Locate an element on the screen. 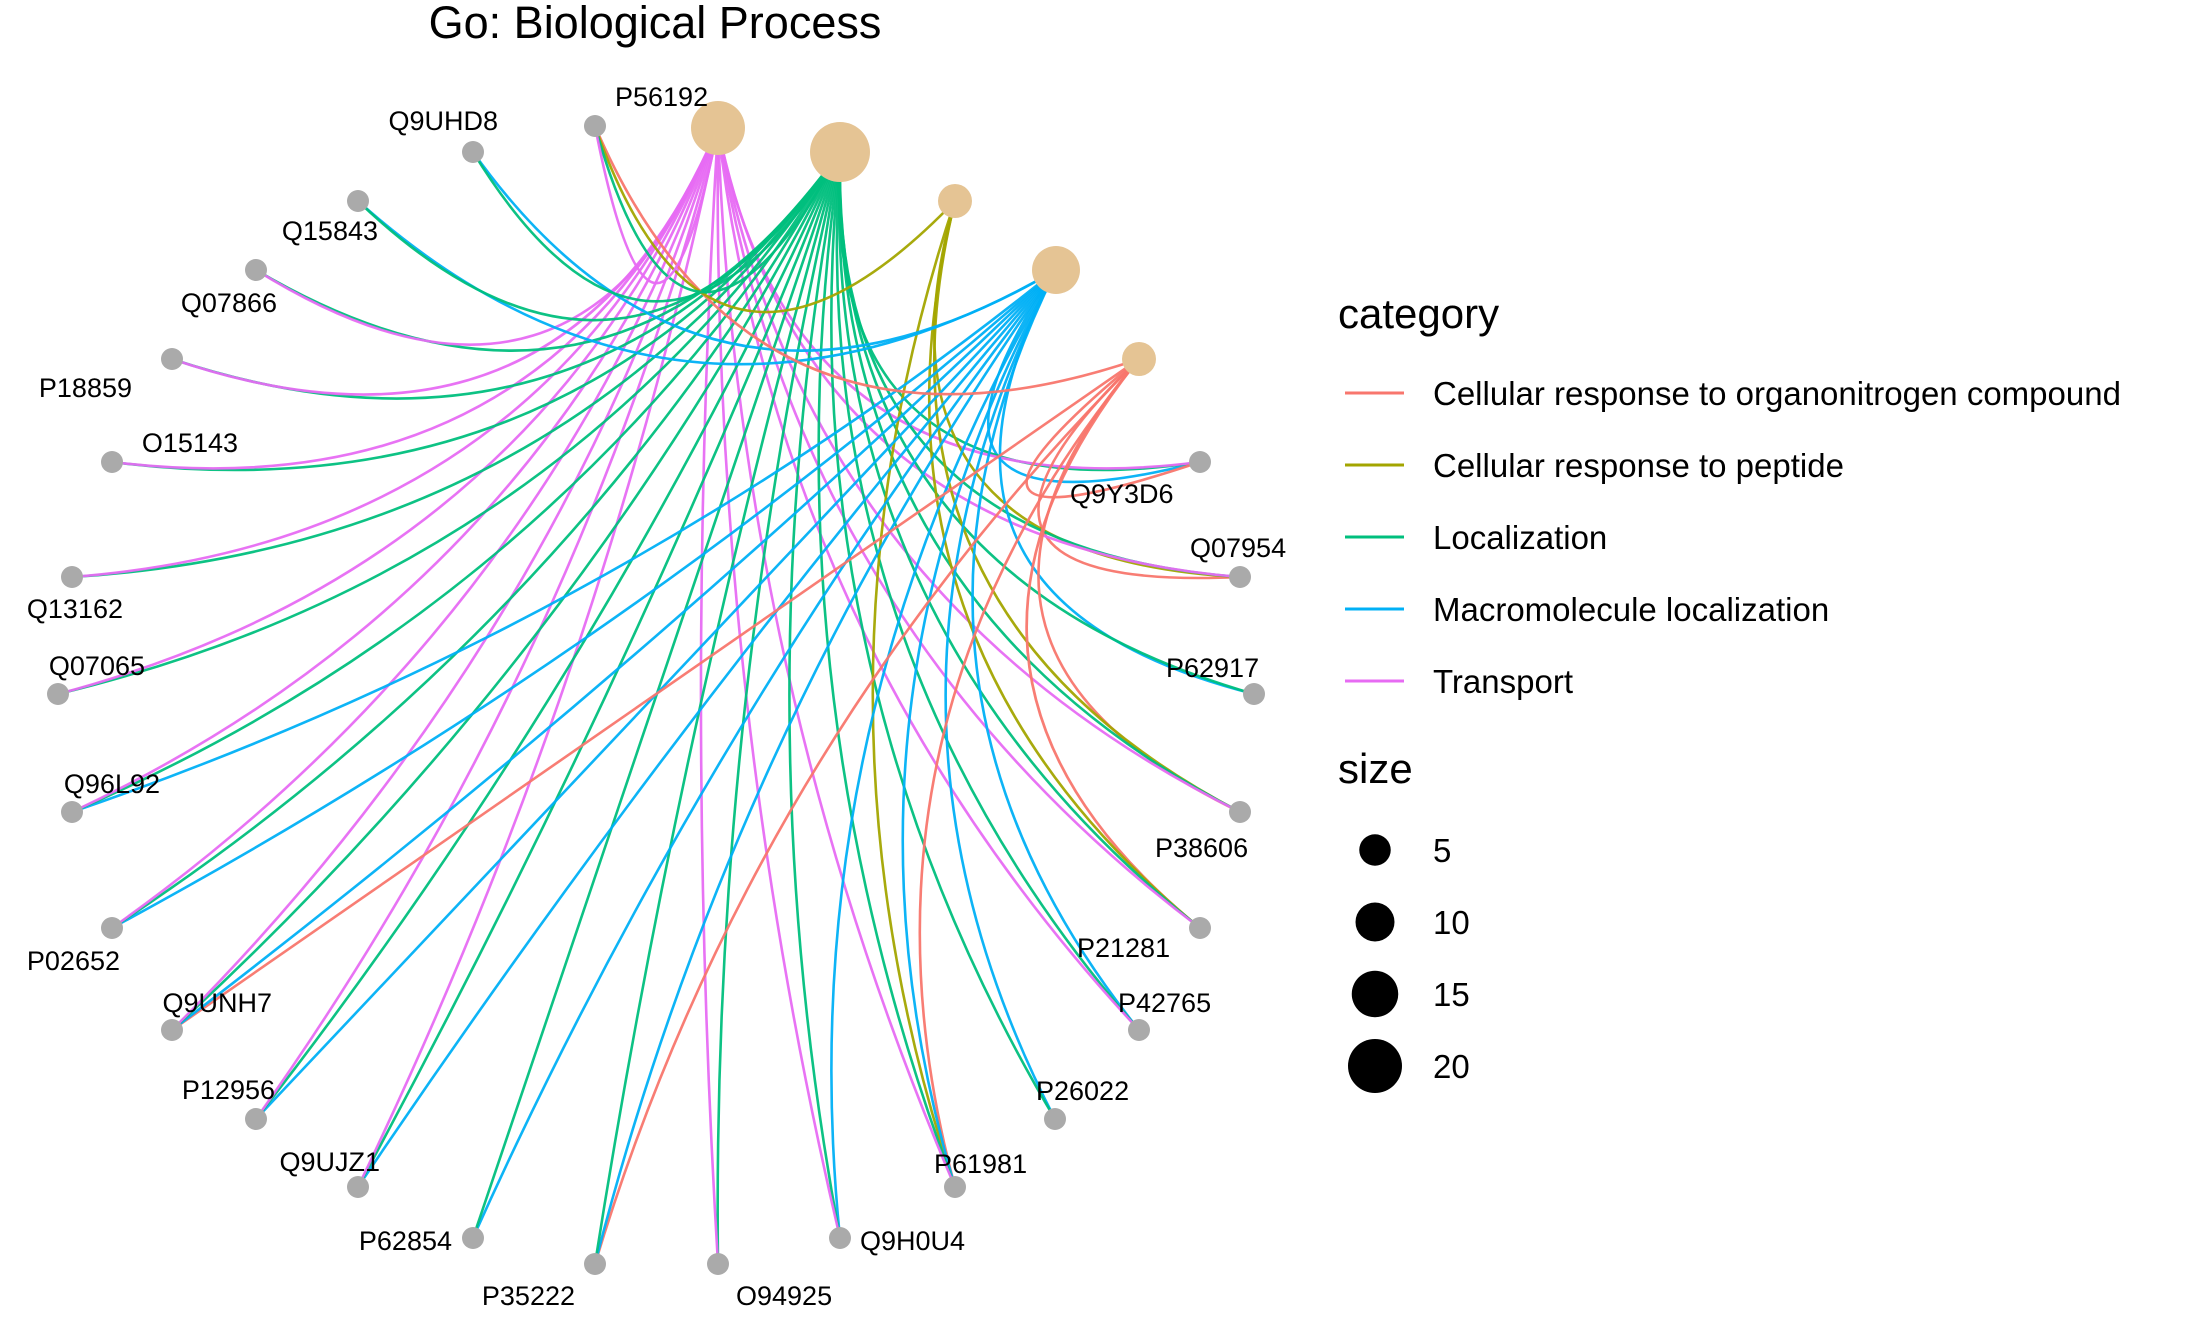 This screenshot has height=1320, width=2200. edge-q9ujz1-transport is located at coordinates (538, 657).